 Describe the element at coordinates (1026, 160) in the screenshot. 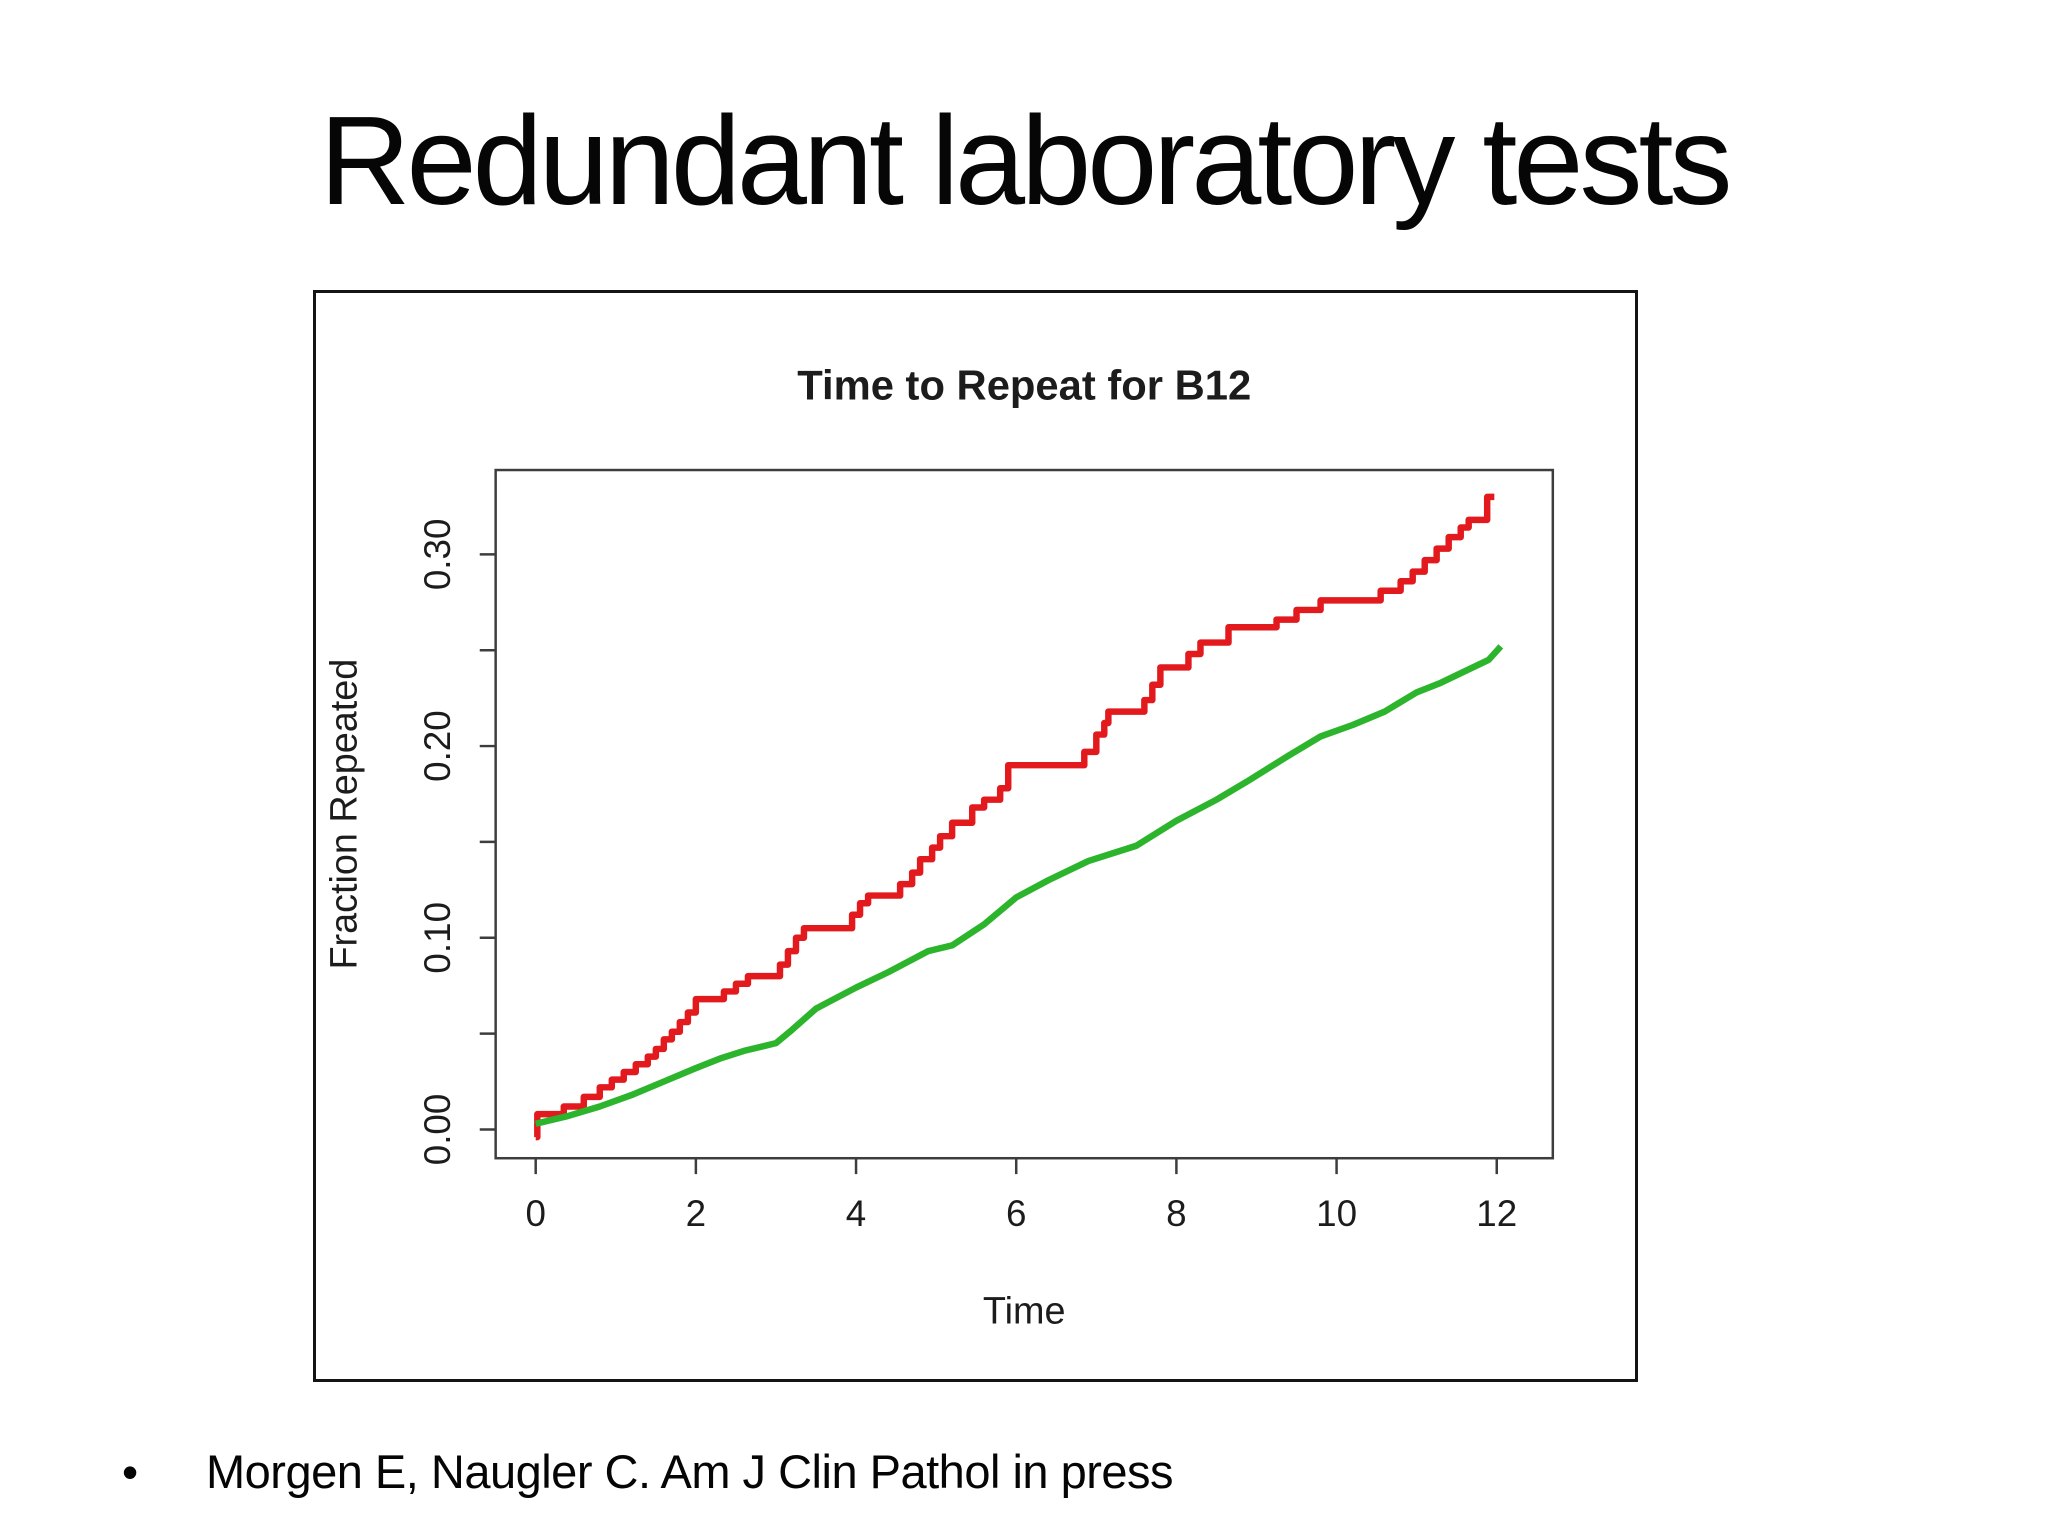

I see `page-title: Redundant laboratory tests` at that location.